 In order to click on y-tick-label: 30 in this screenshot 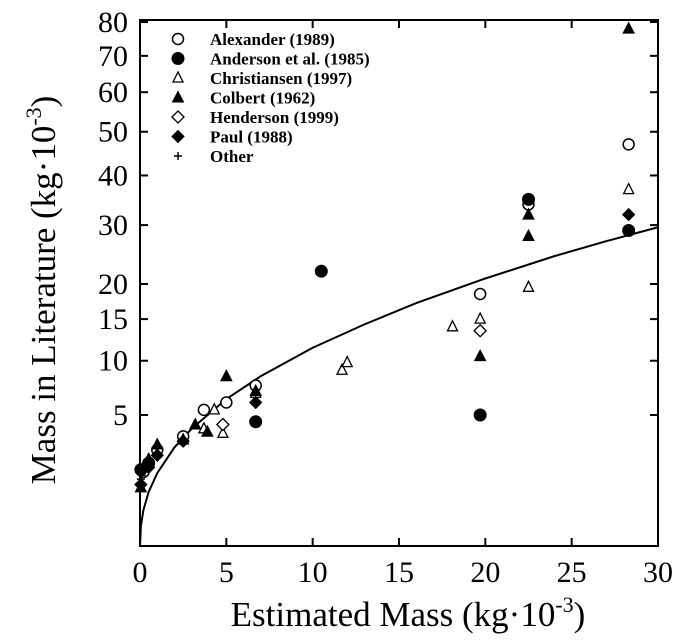, I will do `click(113, 225)`.